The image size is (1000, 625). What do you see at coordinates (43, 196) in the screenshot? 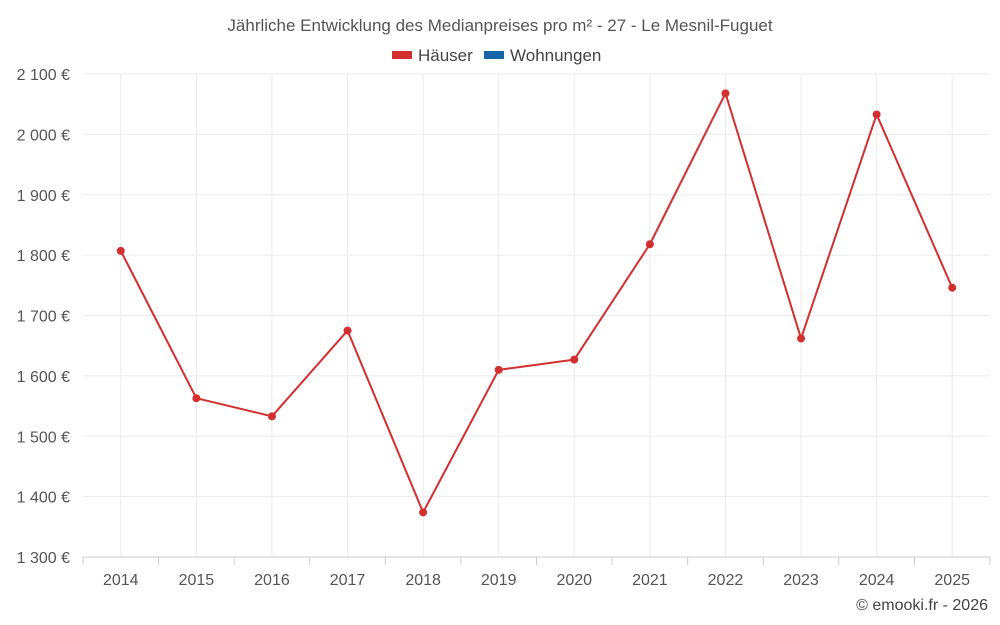
I see `y-tick-label: 1 900 €` at bounding box center [43, 196].